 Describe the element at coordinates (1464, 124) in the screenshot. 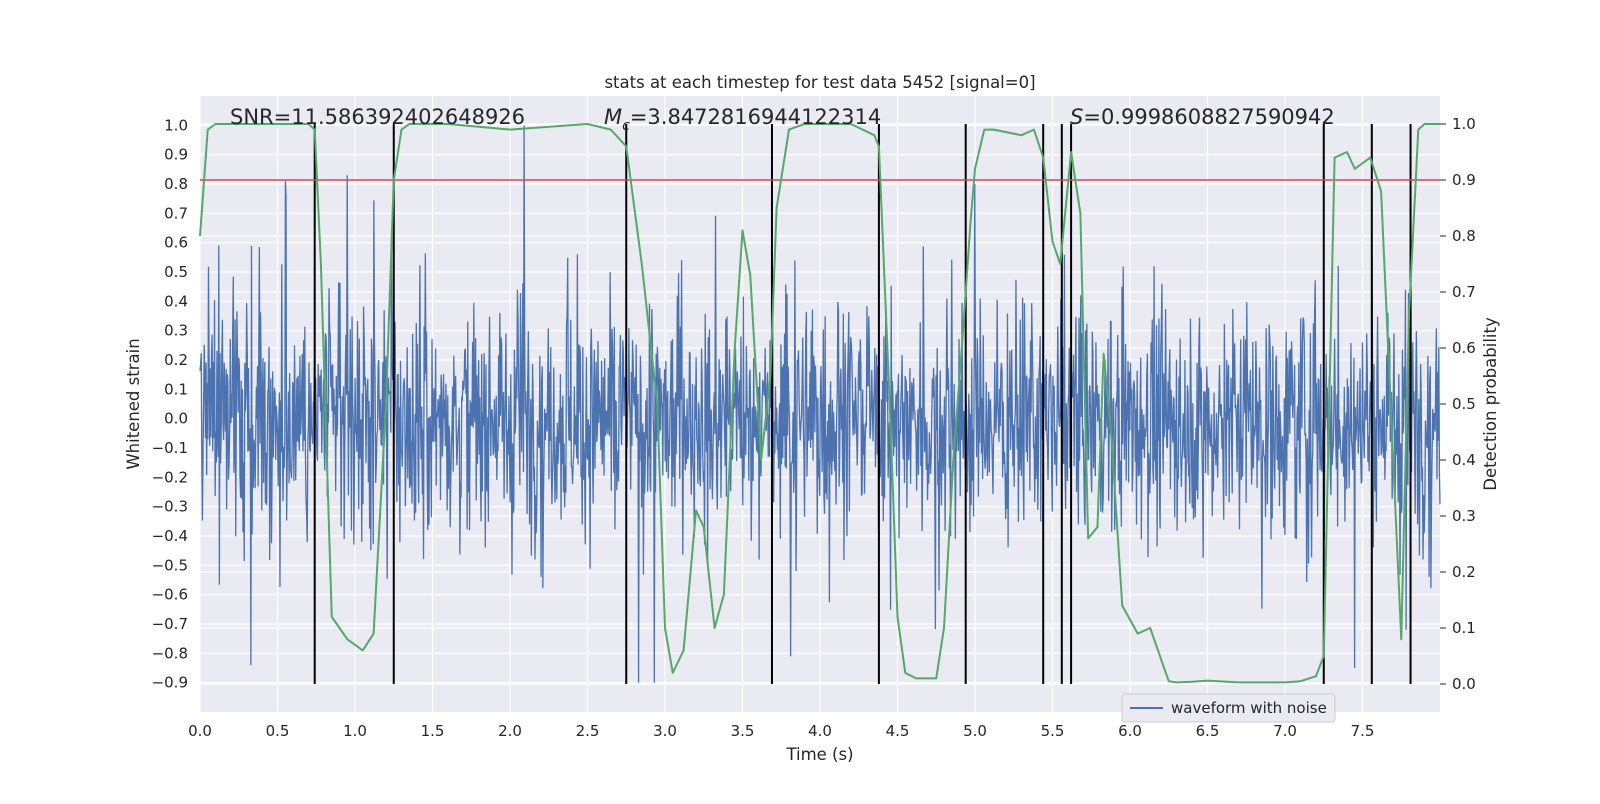

I see `y2-tick-label: 1.0` at that location.